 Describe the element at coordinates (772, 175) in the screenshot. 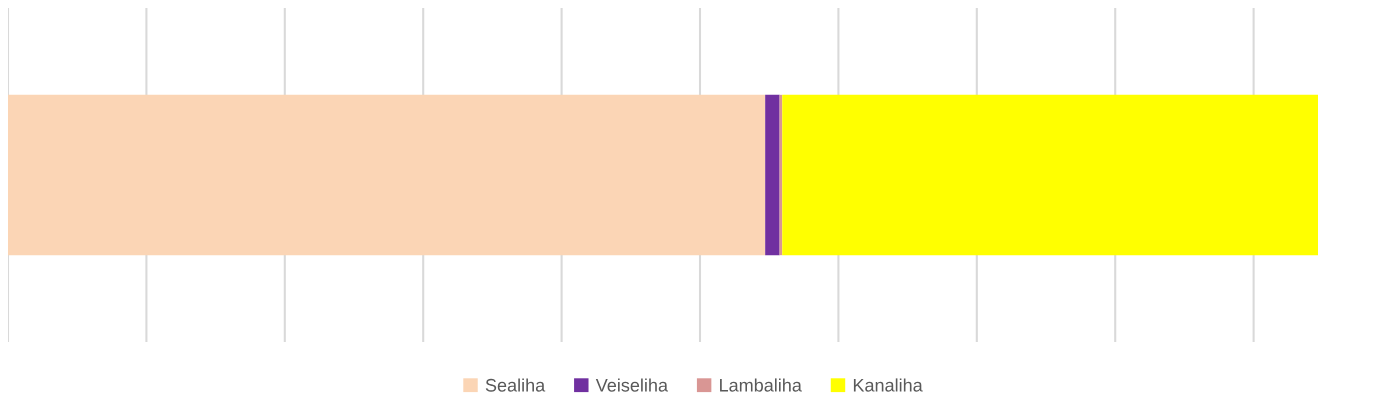

I see `bar` at that location.